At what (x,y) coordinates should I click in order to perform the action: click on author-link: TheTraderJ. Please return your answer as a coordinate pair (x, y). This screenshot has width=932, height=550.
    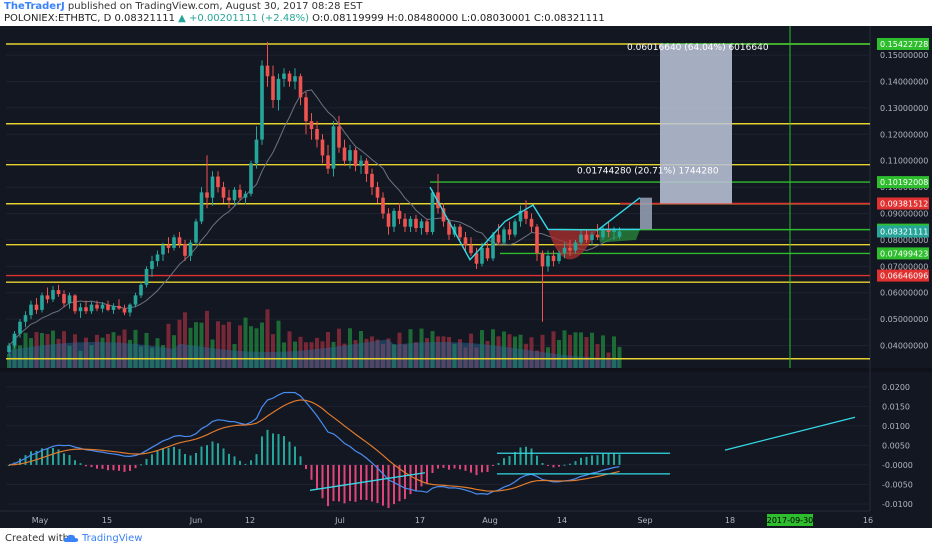
    Looking at the image, I should click on (34, 6).